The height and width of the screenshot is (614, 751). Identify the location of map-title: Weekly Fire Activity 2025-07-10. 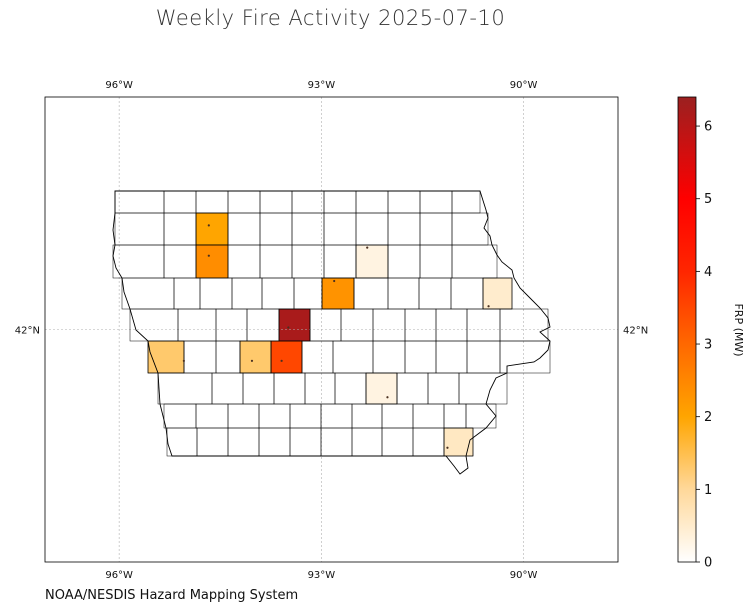
(330, 18).